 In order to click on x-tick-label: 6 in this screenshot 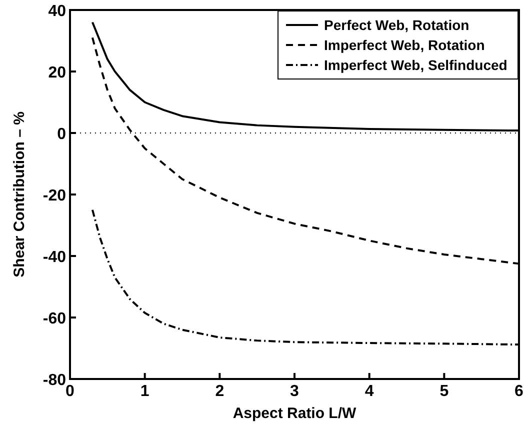, I will do `click(519, 391)`.